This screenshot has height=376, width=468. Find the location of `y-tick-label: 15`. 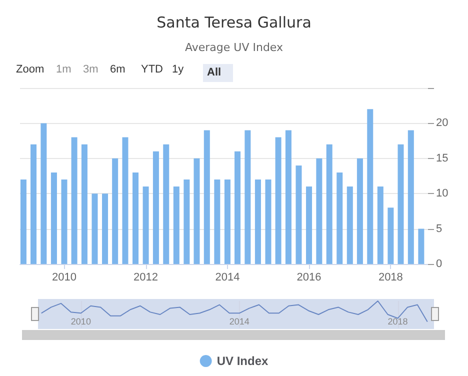

y-tick-label: 15 is located at coordinates (442, 158).